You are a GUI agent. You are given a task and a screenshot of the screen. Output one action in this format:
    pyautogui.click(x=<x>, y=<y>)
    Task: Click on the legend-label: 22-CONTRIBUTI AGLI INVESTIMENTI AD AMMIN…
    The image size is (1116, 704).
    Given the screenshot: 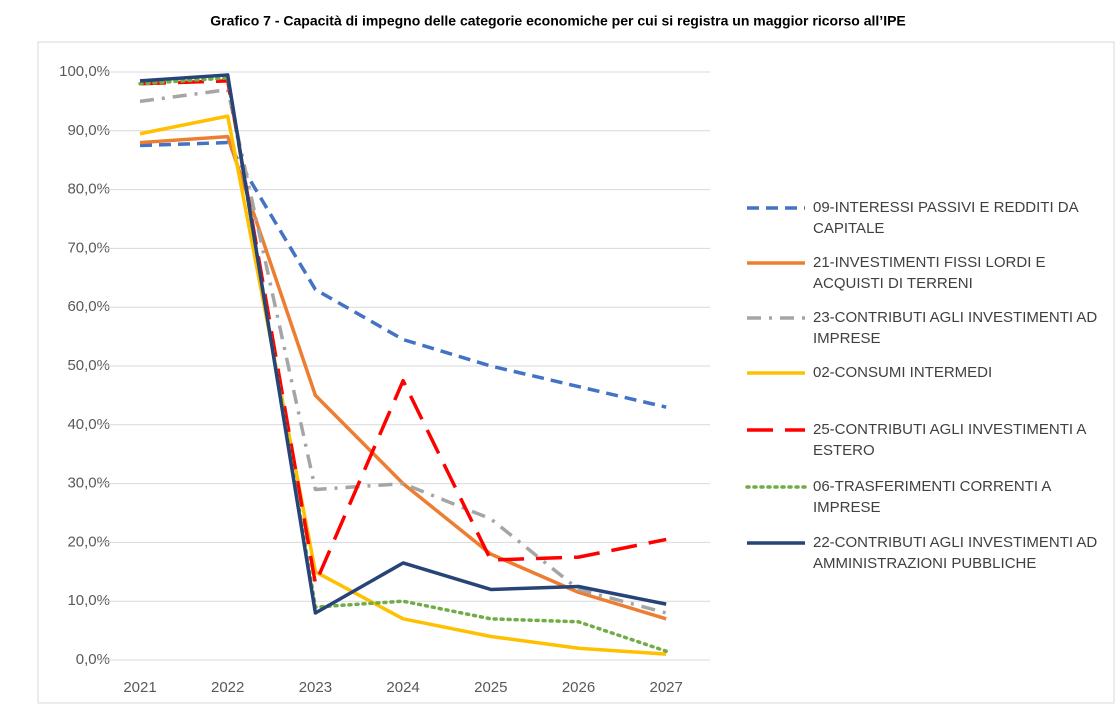 What is the action you would take?
    pyautogui.click(x=955, y=553)
    